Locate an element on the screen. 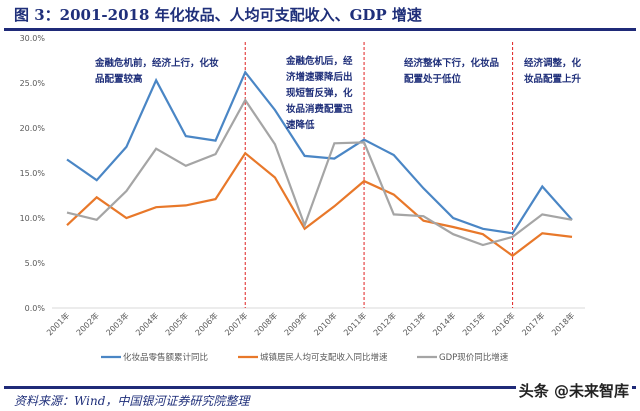 The image size is (640, 411). x-tick-label: 2005年 is located at coordinates (176, 323).